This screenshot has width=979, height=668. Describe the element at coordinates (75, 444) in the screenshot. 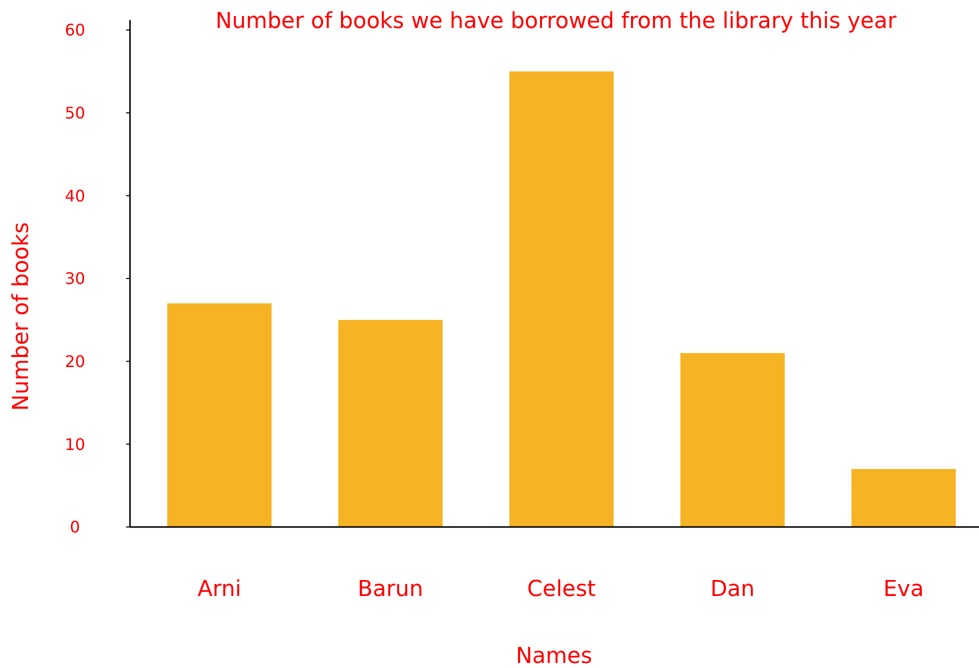

I see `y-tick-label: 10` at that location.